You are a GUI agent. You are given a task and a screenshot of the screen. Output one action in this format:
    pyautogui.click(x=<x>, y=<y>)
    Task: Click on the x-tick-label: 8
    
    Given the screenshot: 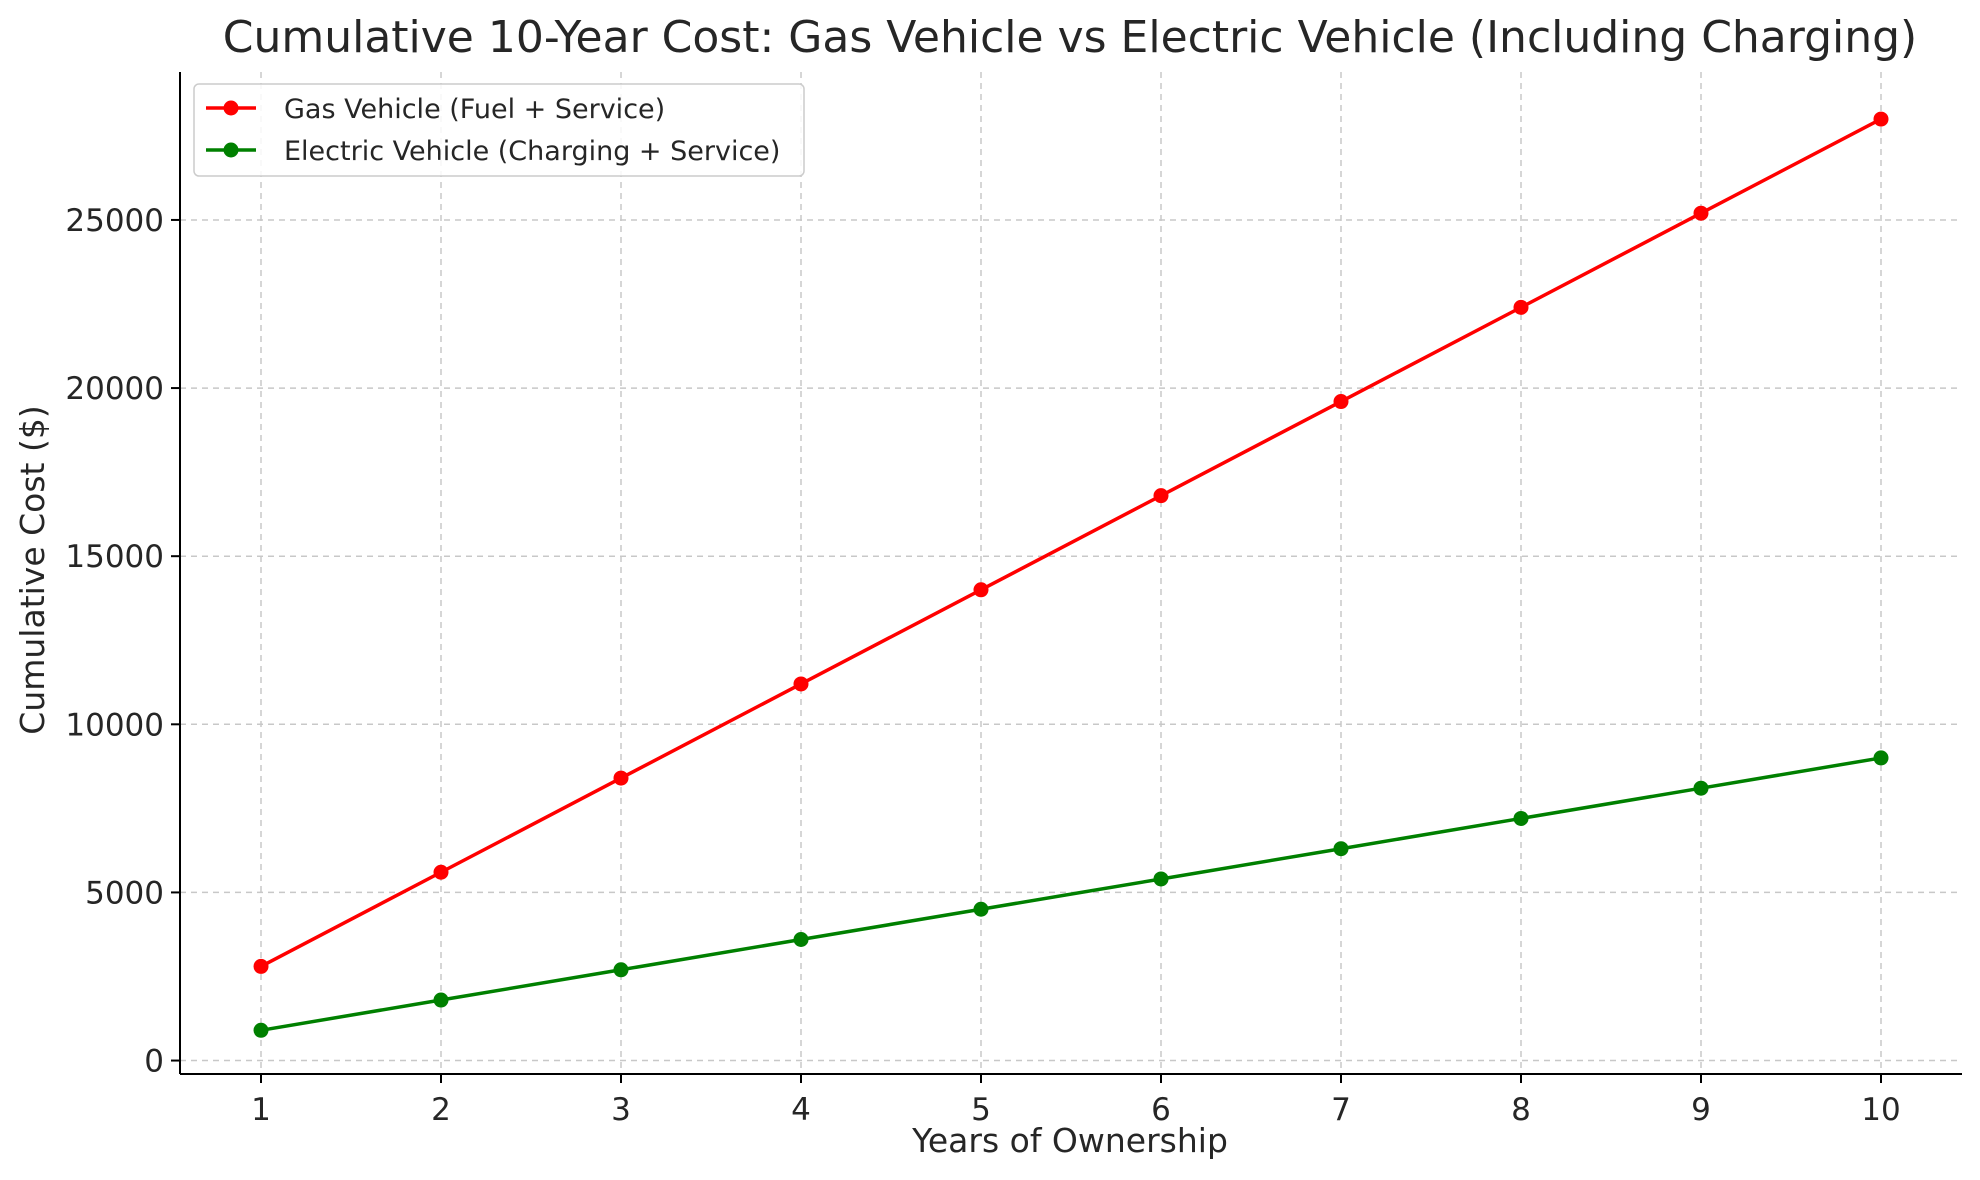 What is the action you would take?
    pyautogui.click(x=1521, y=1110)
    